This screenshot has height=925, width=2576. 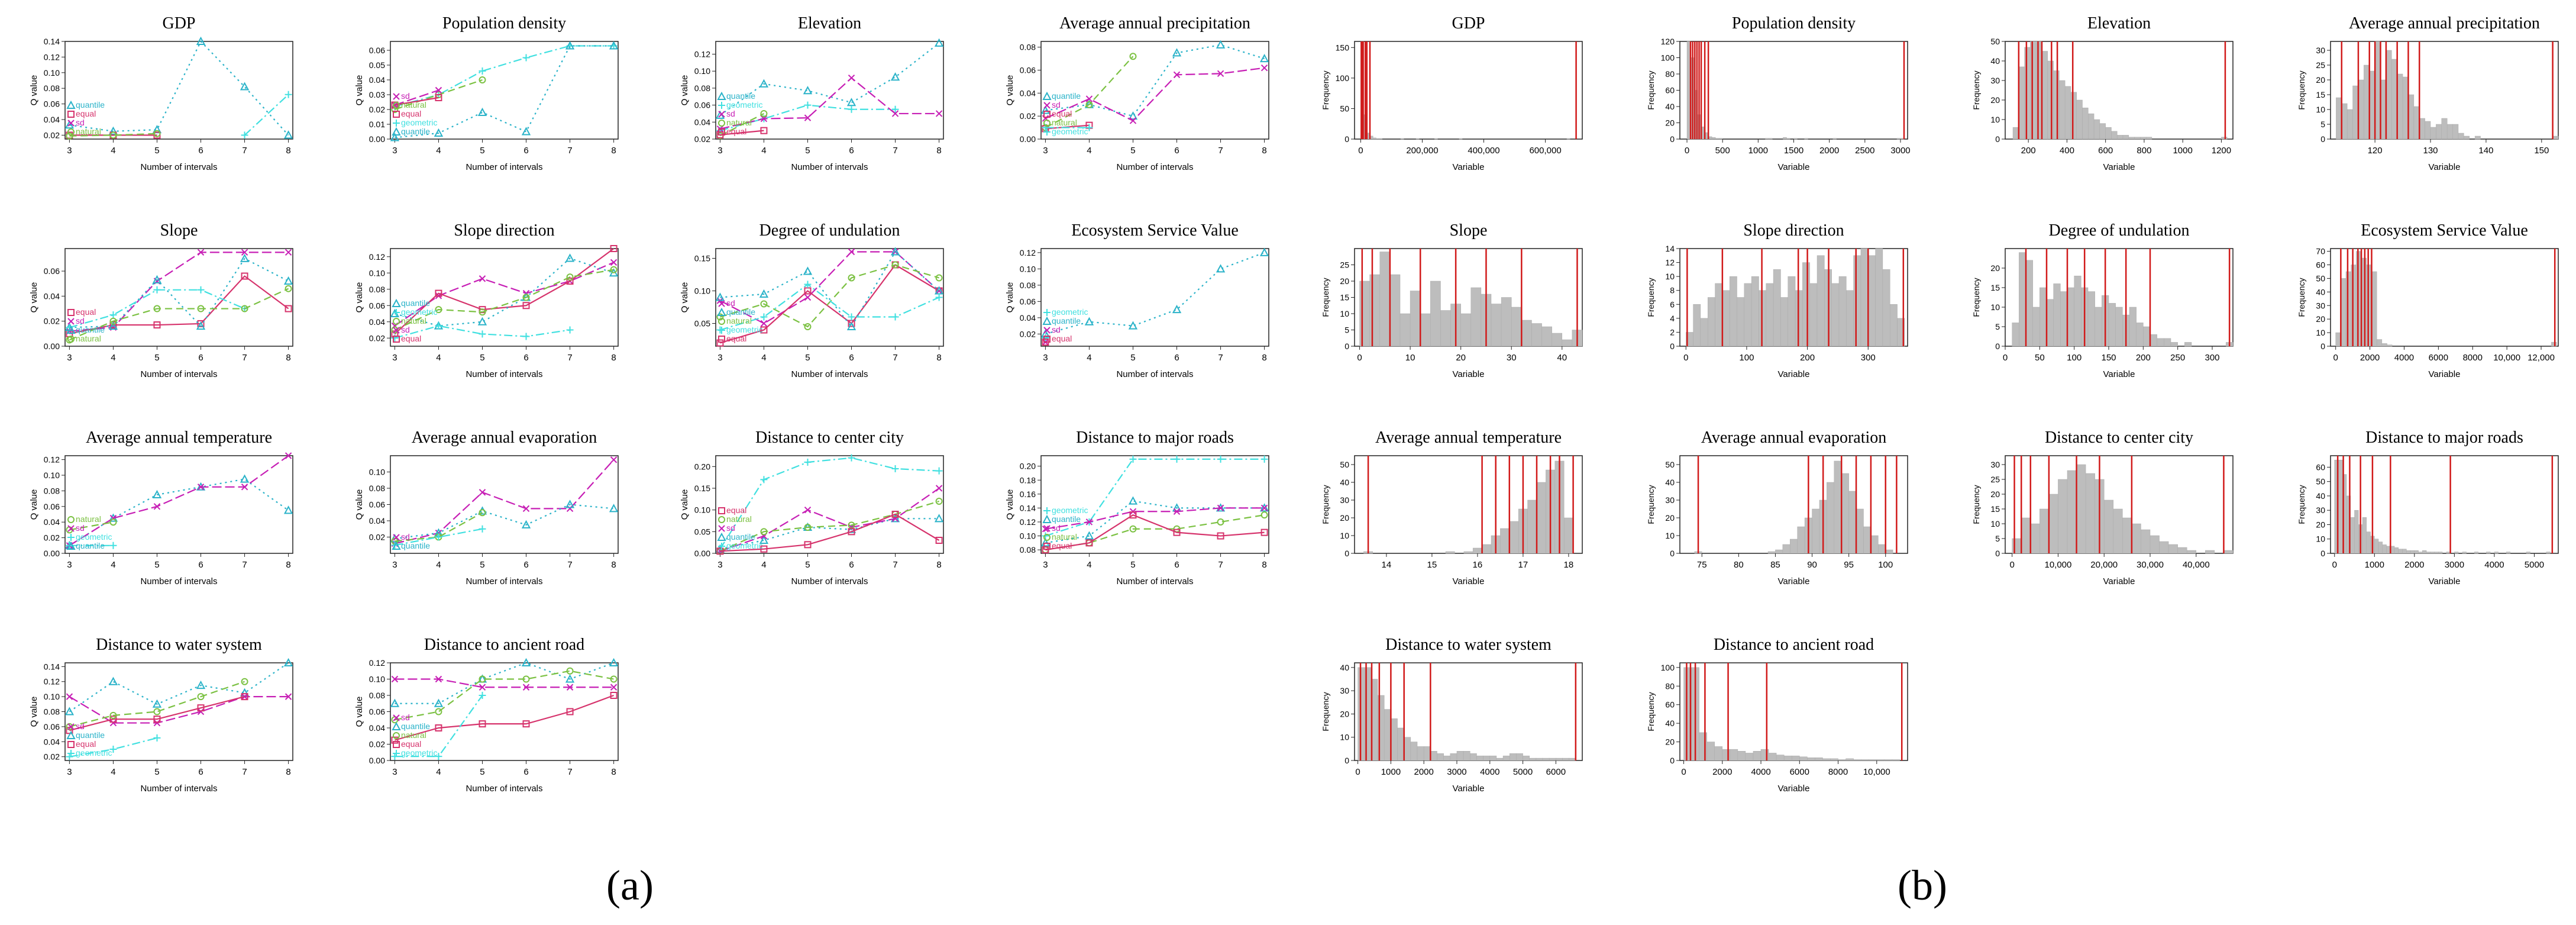 What do you see at coordinates (702, 531) in the screenshot?
I see `y-tick-label: 0.05` at bounding box center [702, 531].